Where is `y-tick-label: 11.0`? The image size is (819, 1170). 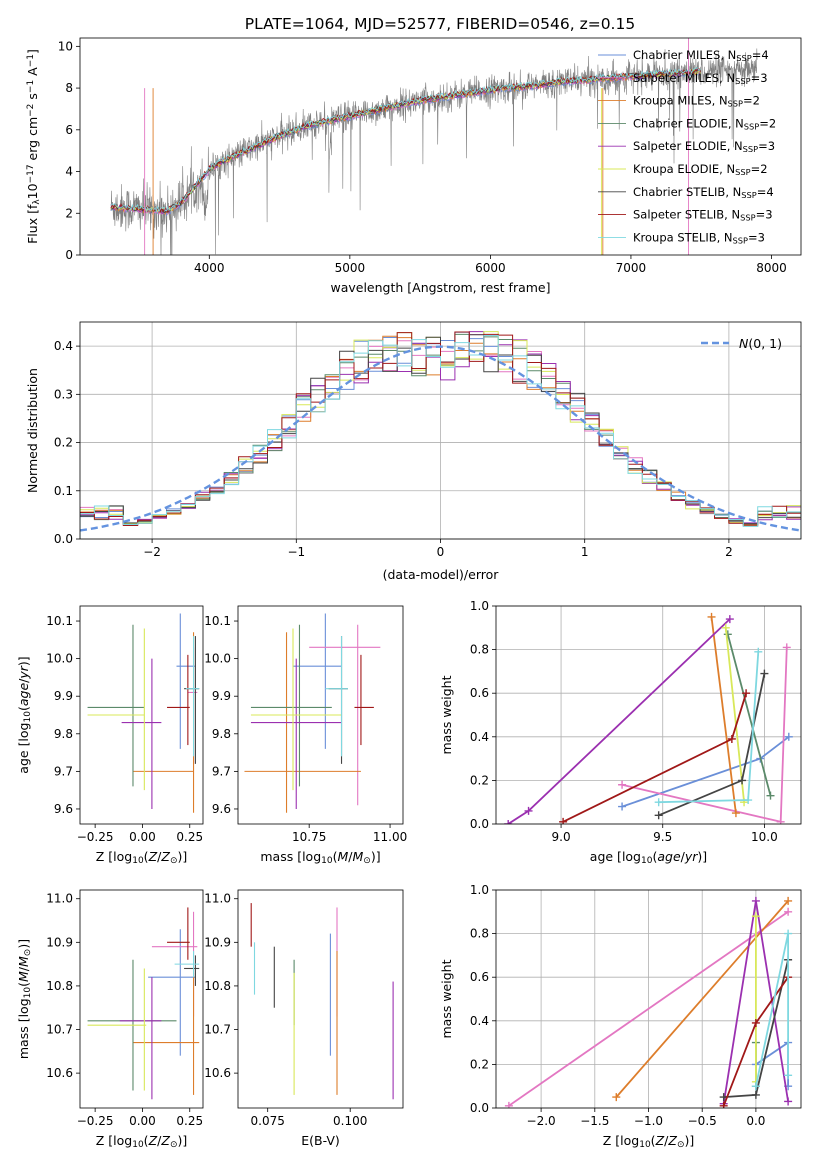 y-tick-label: 11.0 is located at coordinates (59, 899).